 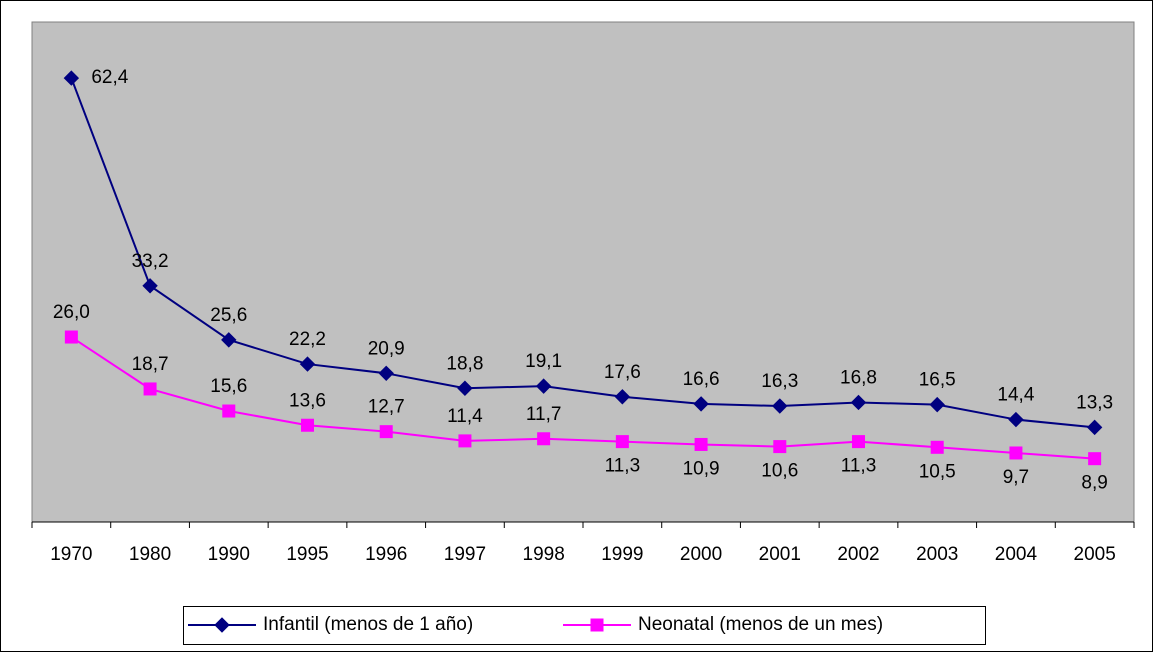 I want to click on data-label: 17,6, so click(x=622, y=372).